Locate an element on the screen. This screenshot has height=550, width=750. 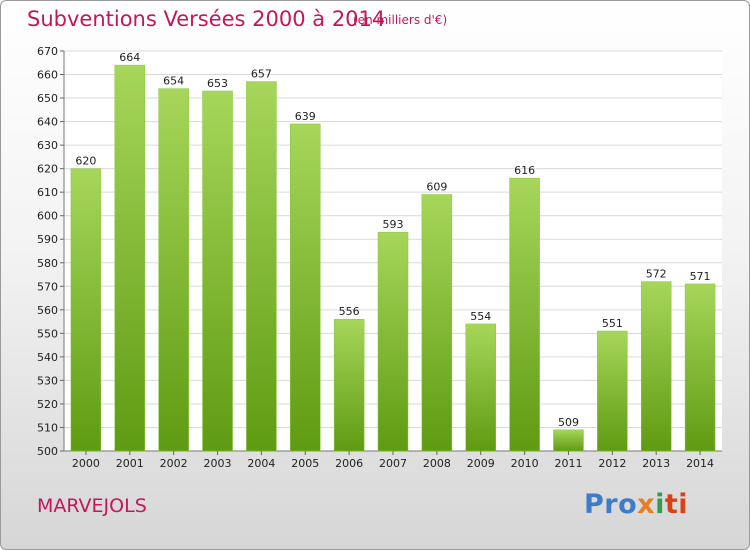
bar-2002 is located at coordinates (173, 270).